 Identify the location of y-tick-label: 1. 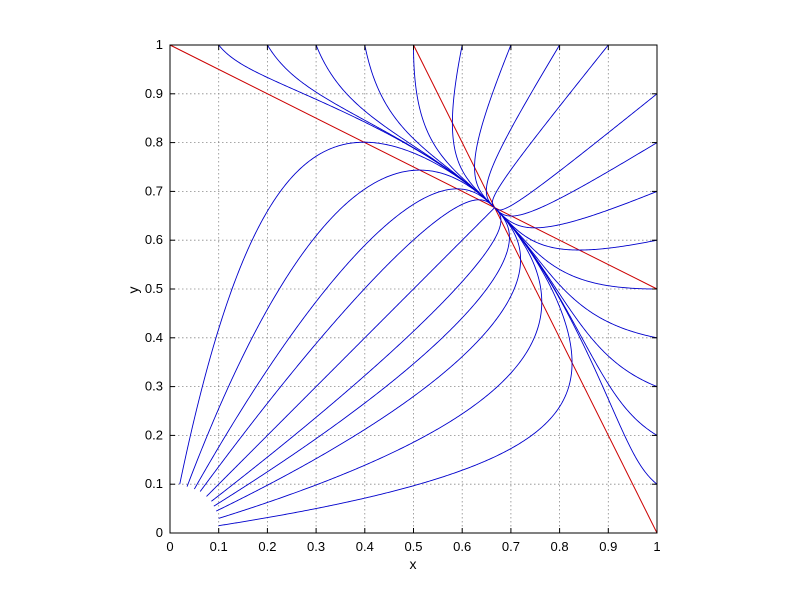
(159, 44).